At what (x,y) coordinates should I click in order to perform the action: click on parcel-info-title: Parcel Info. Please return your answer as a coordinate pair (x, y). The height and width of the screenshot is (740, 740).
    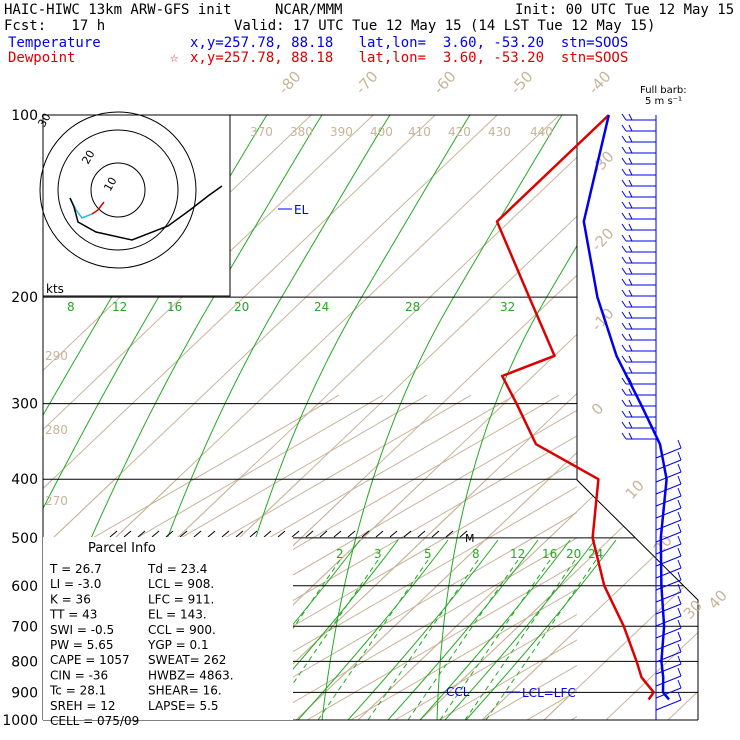
    Looking at the image, I should click on (122, 548).